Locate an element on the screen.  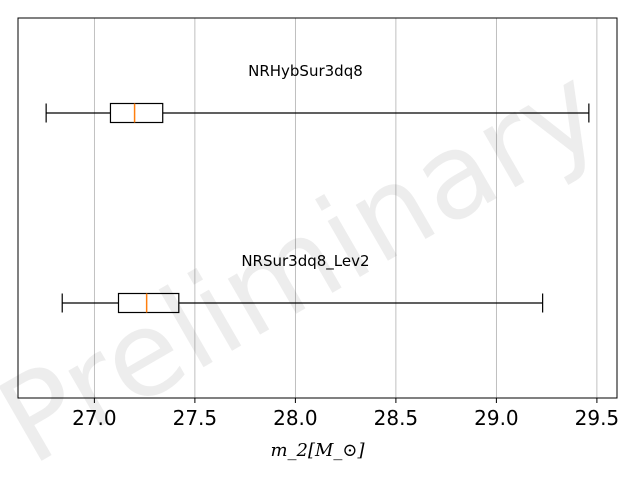
box-plot-group: NRHybSur3dq8 is located at coordinates (317, 93).